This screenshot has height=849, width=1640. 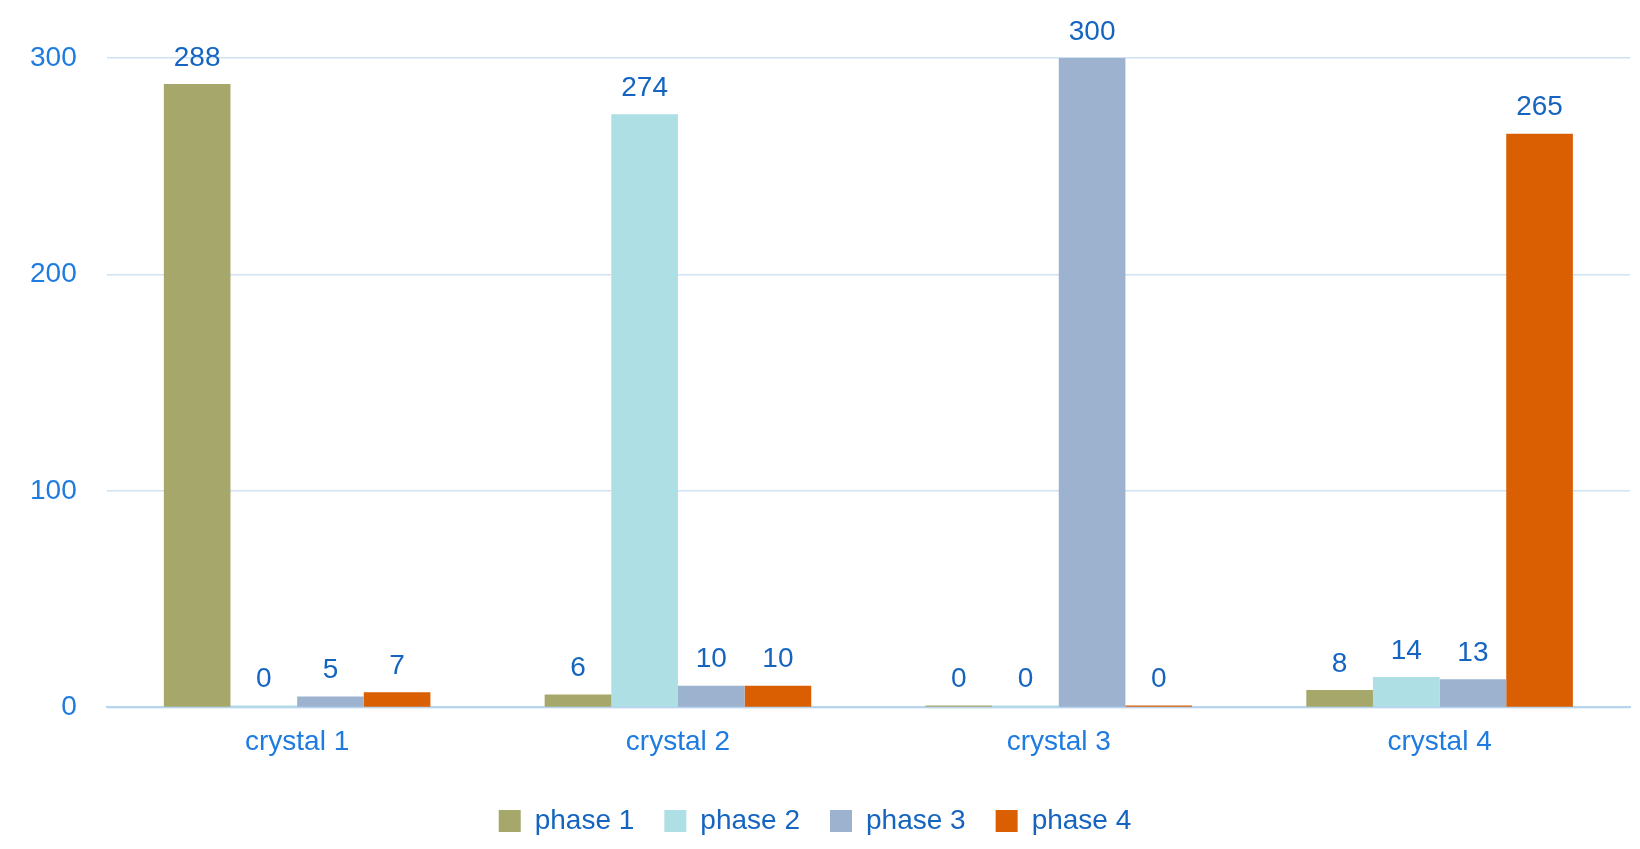 I want to click on data-label: 300, so click(x=1092, y=30).